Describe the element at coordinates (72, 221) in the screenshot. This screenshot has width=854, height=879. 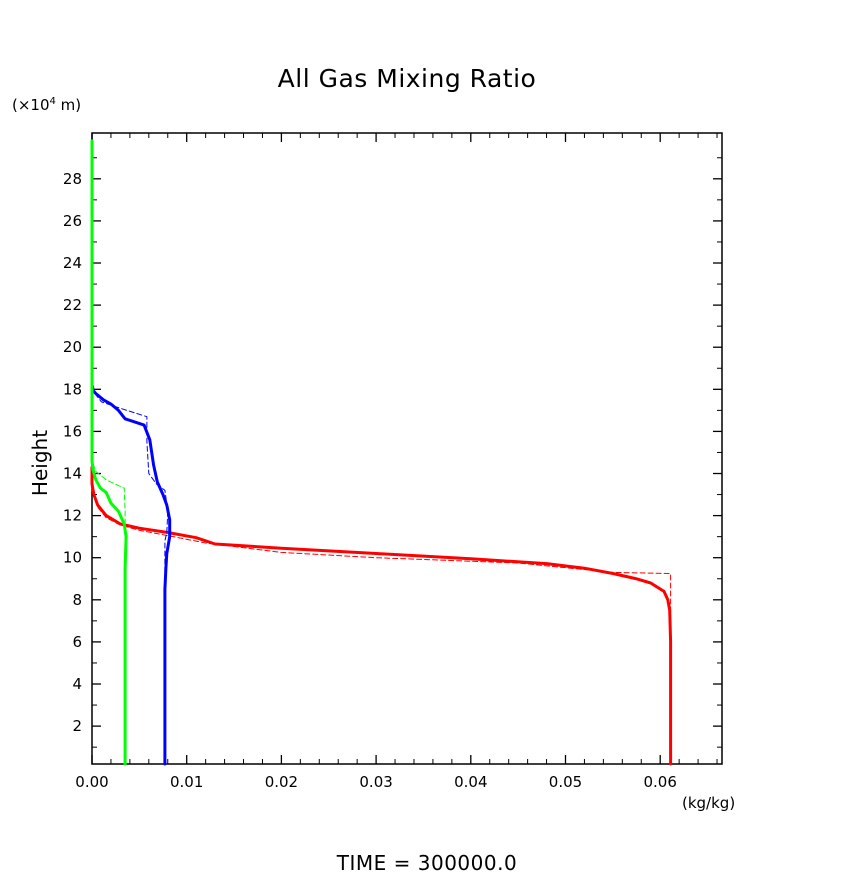
I see `y-tick-label: 26` at that location.